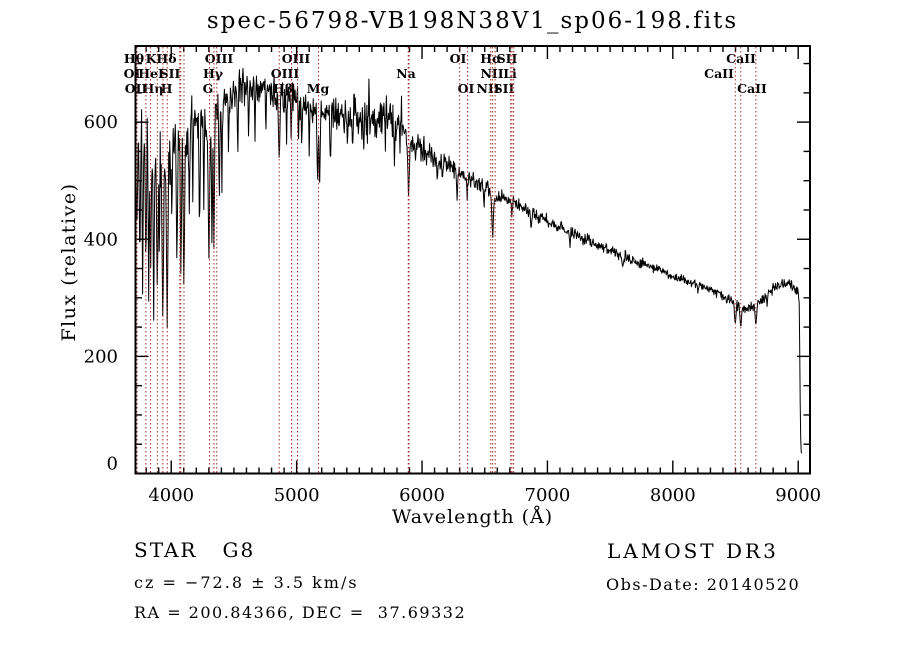 Image resolution: width=900 pixels, height=649 pixels. Describe the element at coordinates (195, 550) in the screenshot. I see `classification-text: STAR G8` at that location.